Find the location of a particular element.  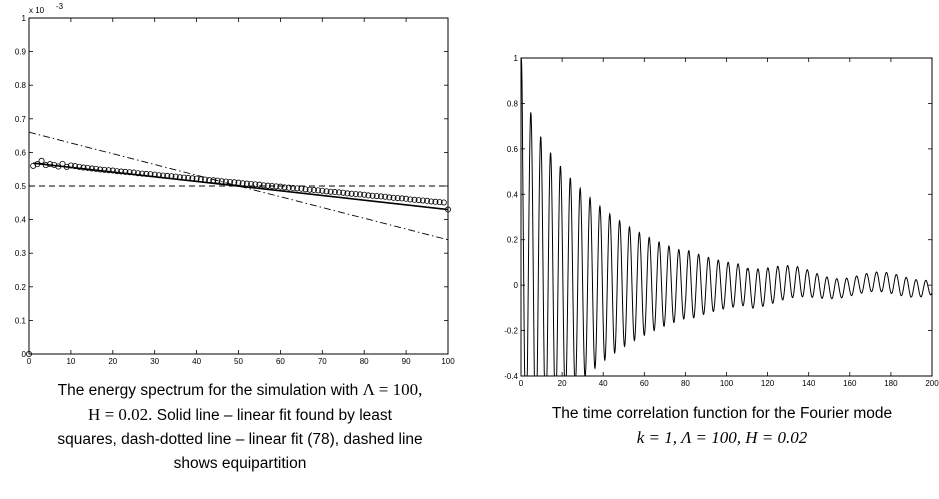

left-x-tick-label: 90 is located at coordinates (406, 361).